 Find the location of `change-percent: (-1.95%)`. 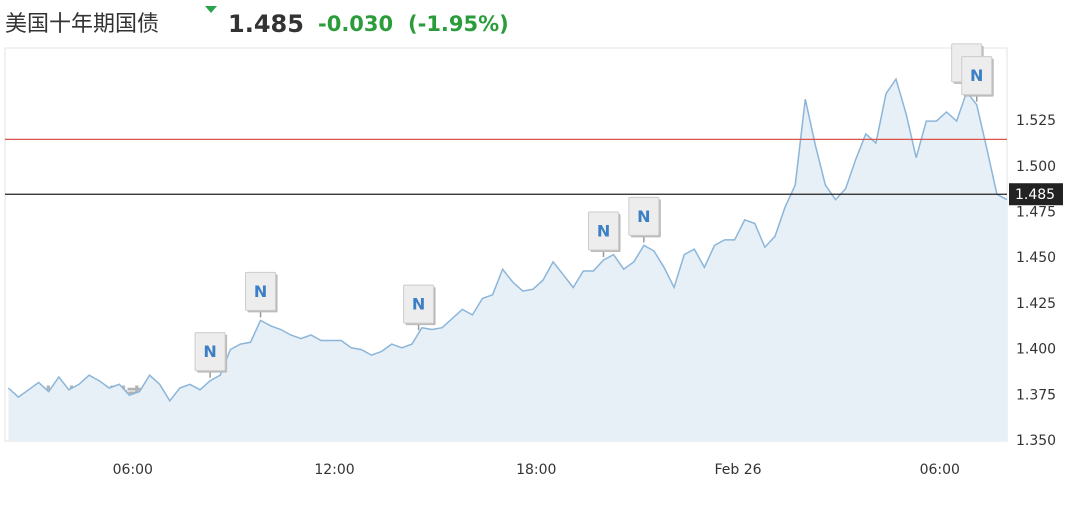

change-percent: (-1.95%) is located at coordinates (458, 24).